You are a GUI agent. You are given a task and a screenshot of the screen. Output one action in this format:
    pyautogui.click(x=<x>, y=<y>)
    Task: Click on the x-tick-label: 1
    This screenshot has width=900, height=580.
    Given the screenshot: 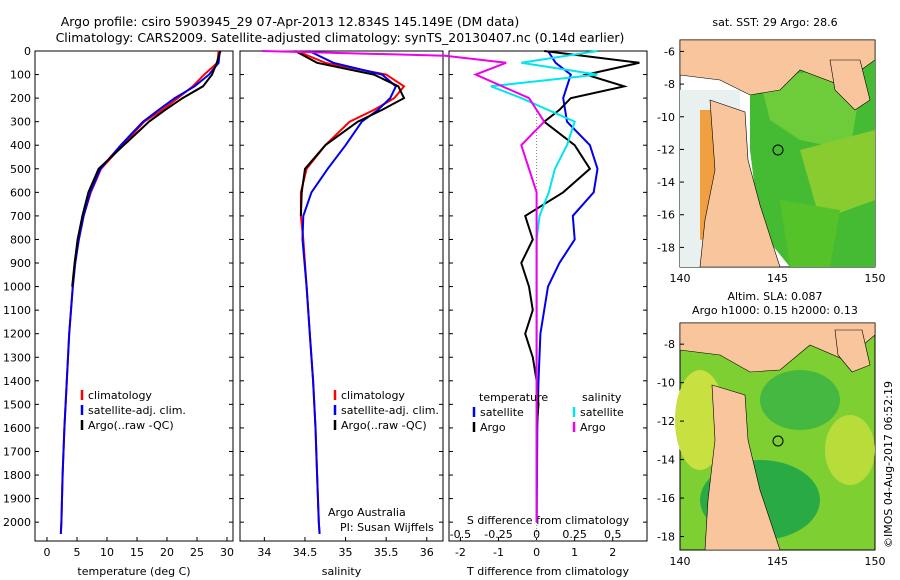 What is the action you would take?
    pyautogui.click(x=574, y=552)
    